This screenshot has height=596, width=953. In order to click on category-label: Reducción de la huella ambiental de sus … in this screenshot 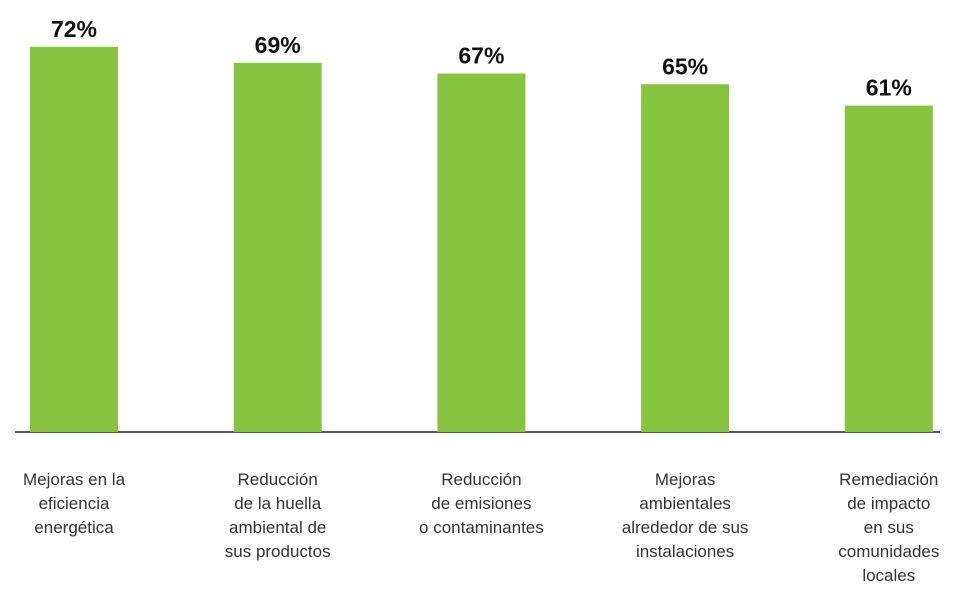, I will do `click(277, 515)`.